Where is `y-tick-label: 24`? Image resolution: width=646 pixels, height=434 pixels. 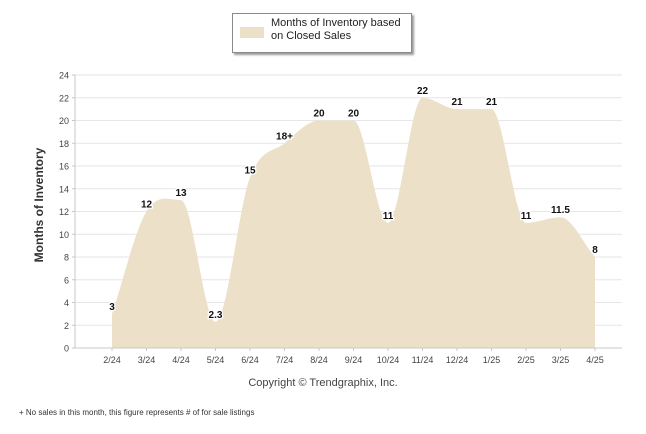 y-tick-label: 24 is located at coordinates (64, 76).